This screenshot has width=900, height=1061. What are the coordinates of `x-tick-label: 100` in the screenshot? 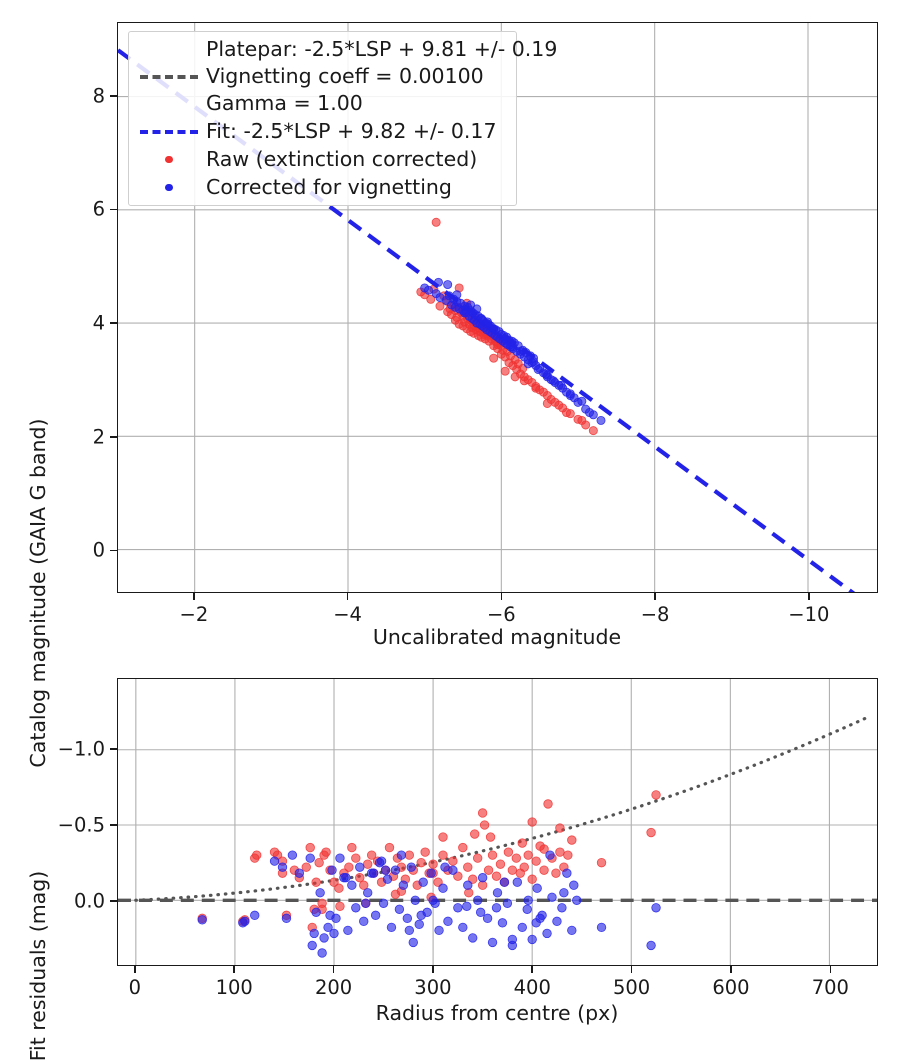 It's located at (234, 987).